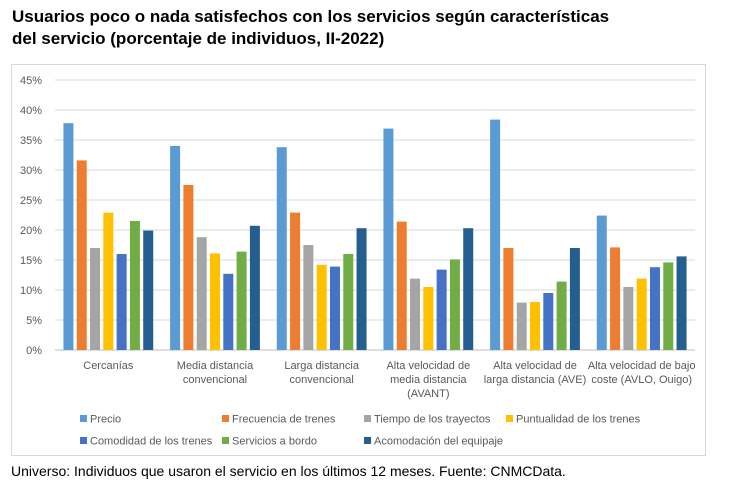  Describe the element at coordinates (284, 420) in the screenshot. I see `legend-label: Frecuencia de trenes` at that location.